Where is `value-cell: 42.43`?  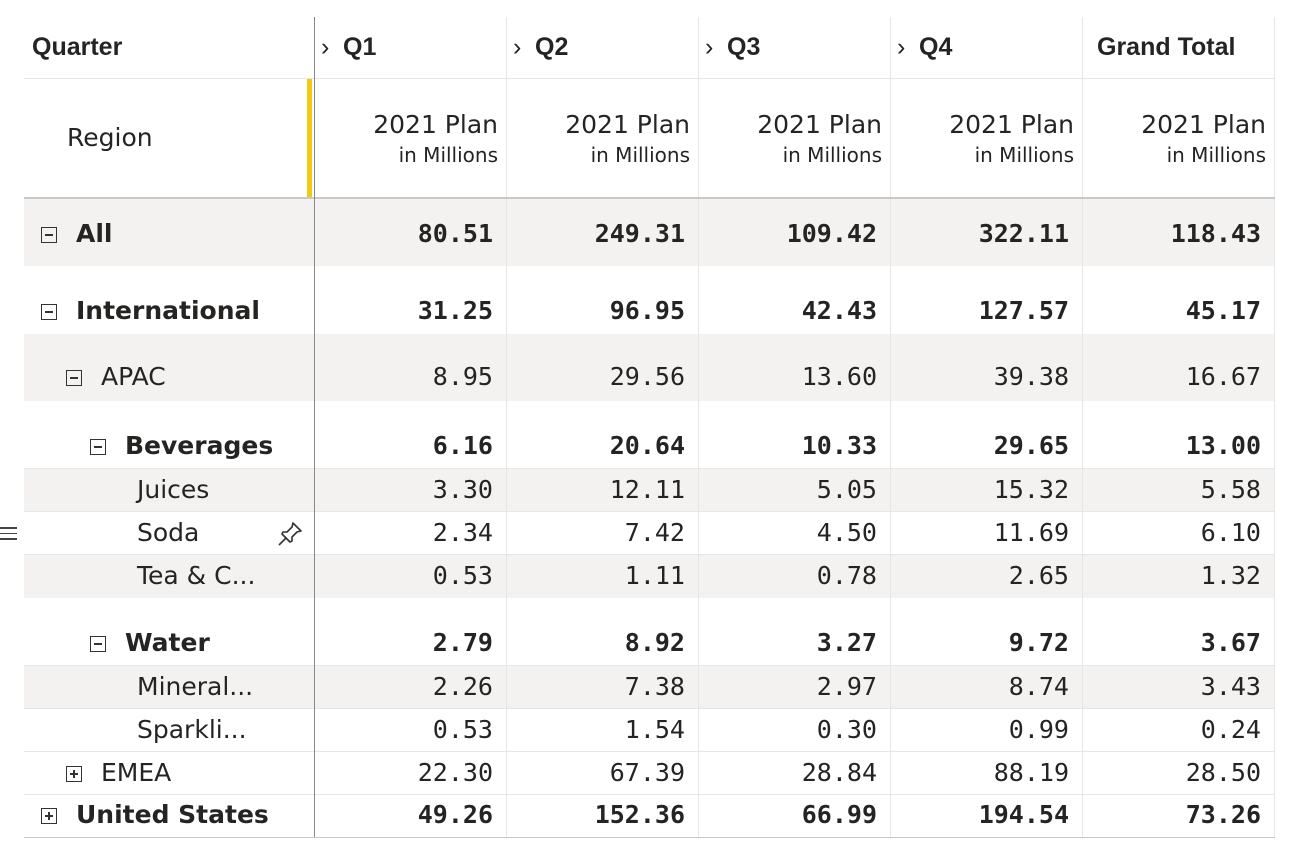 value-cell: 42.43 is located at coordinates (839, 310).